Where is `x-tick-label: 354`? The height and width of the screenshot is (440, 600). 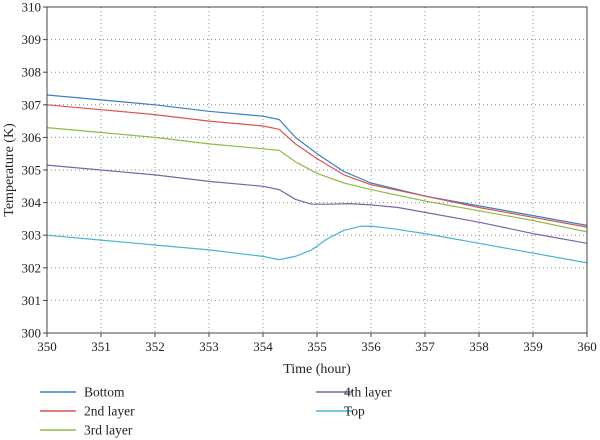
x-tick-label: 354 is located at coordinates (263, 346).